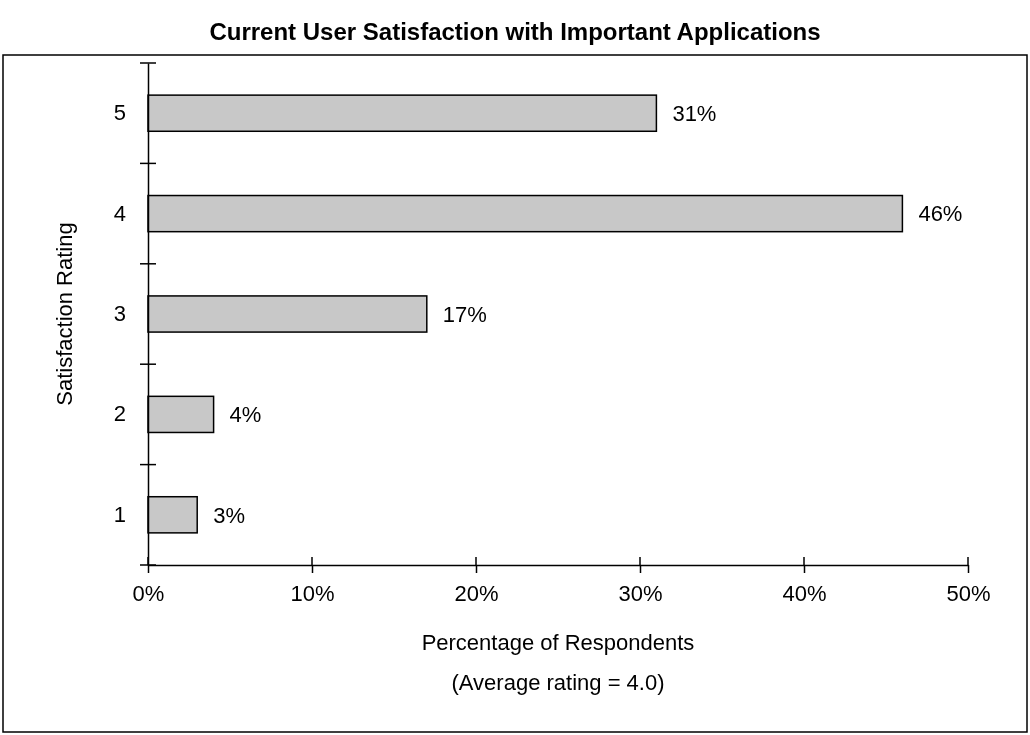  I want to click on data-label: 46%, so click(940, 214).